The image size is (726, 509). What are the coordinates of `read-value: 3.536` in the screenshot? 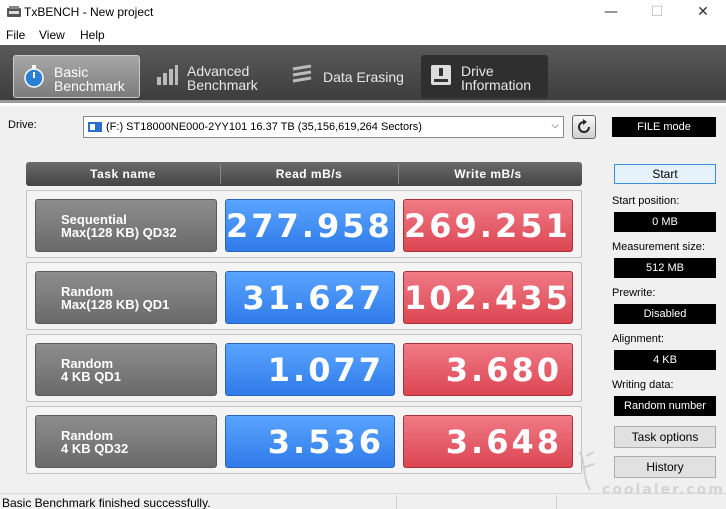 It's located at (310, 441).